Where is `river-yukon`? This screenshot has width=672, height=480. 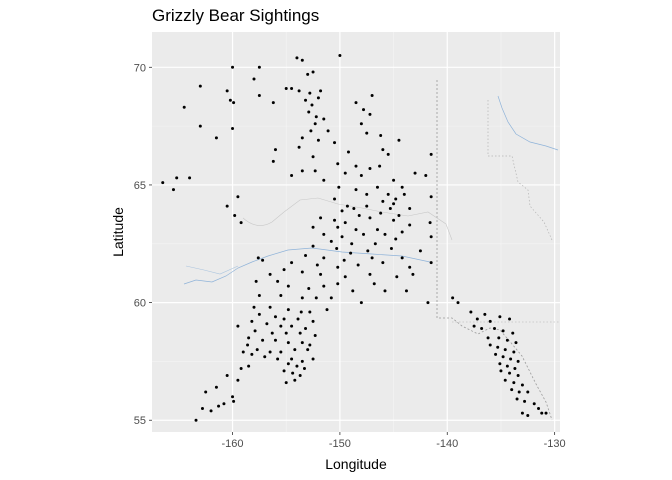 river-yukon is located at coordinates (307, 266).